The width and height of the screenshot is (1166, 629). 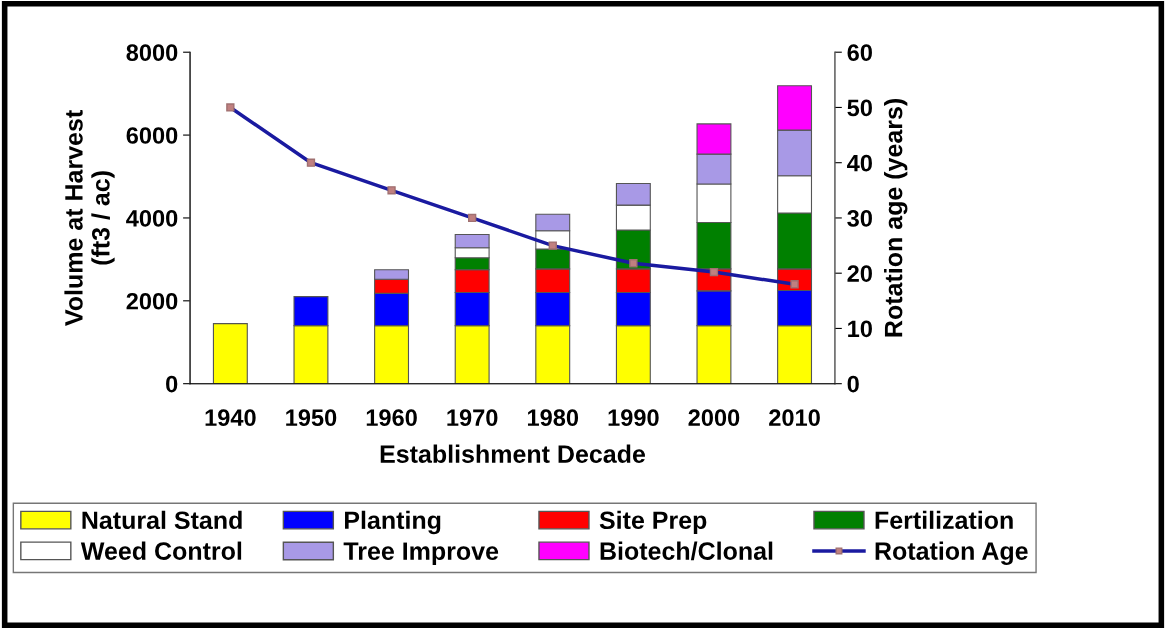 I want to click on x-tick-label: 1980, so click(x=553, y=418).